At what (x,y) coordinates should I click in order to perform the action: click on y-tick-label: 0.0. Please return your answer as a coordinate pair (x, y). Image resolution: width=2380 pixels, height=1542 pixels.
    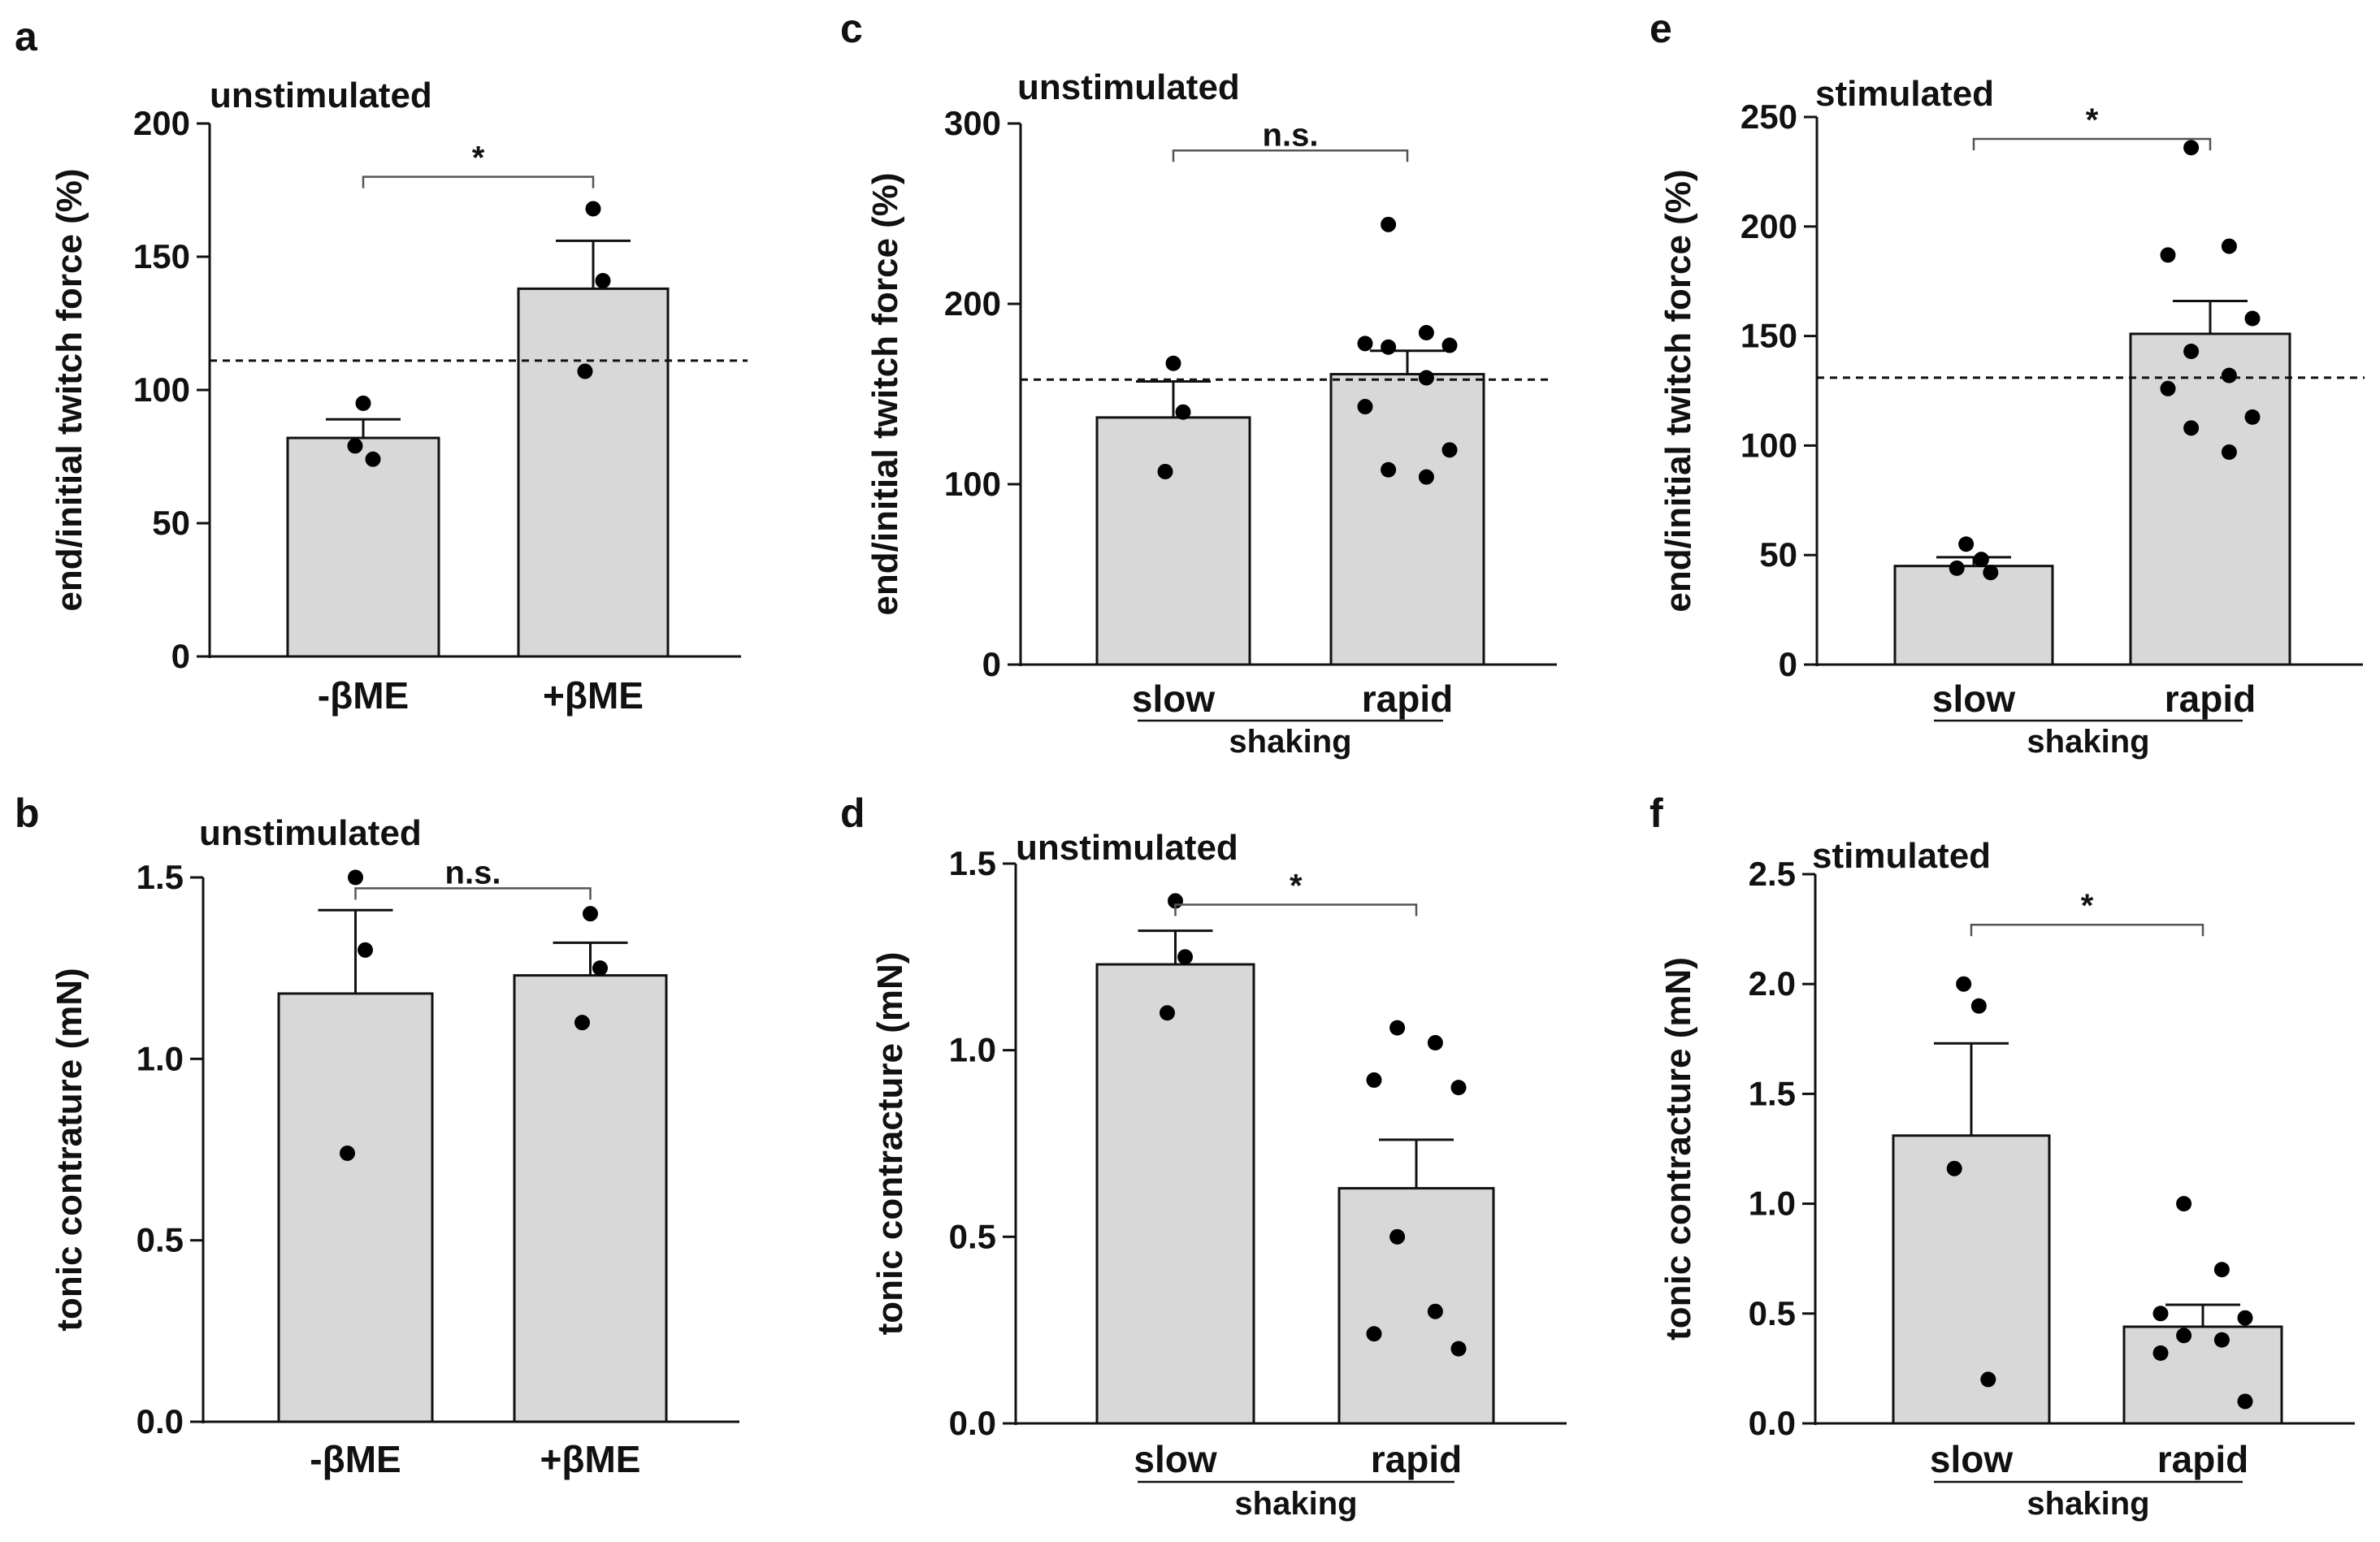
    Looking at the image, I should click on (1773, 1423).